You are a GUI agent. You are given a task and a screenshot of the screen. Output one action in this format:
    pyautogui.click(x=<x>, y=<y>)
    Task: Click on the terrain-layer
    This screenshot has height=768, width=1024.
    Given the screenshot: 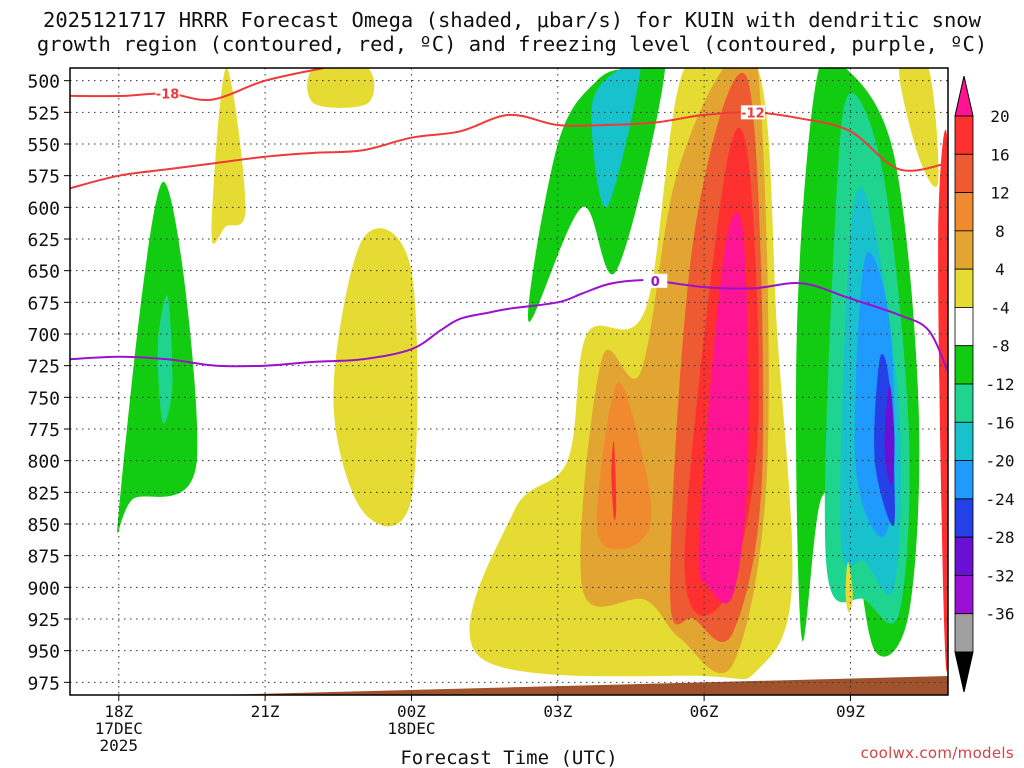 What is the action you would take?
    pyautogui.click(x=509, y=685)
    